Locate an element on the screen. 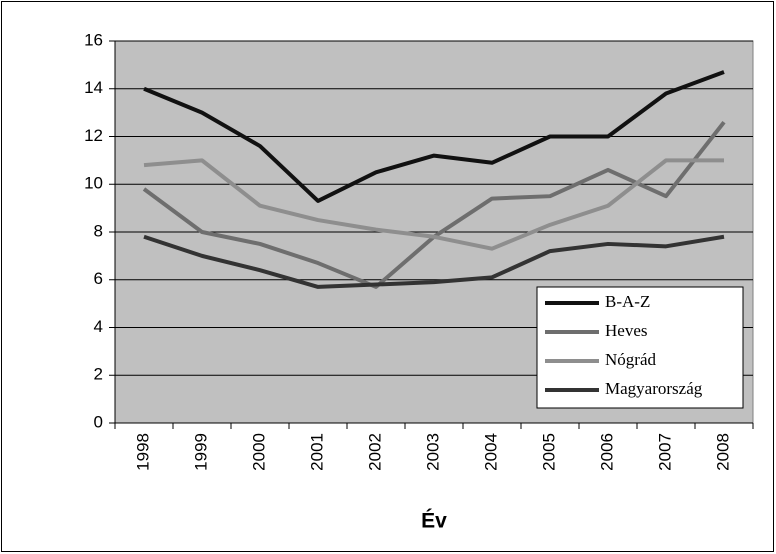 This screenshot has width=776, height=554. y-tick-label: 14 is located at coordinates (93, 87).